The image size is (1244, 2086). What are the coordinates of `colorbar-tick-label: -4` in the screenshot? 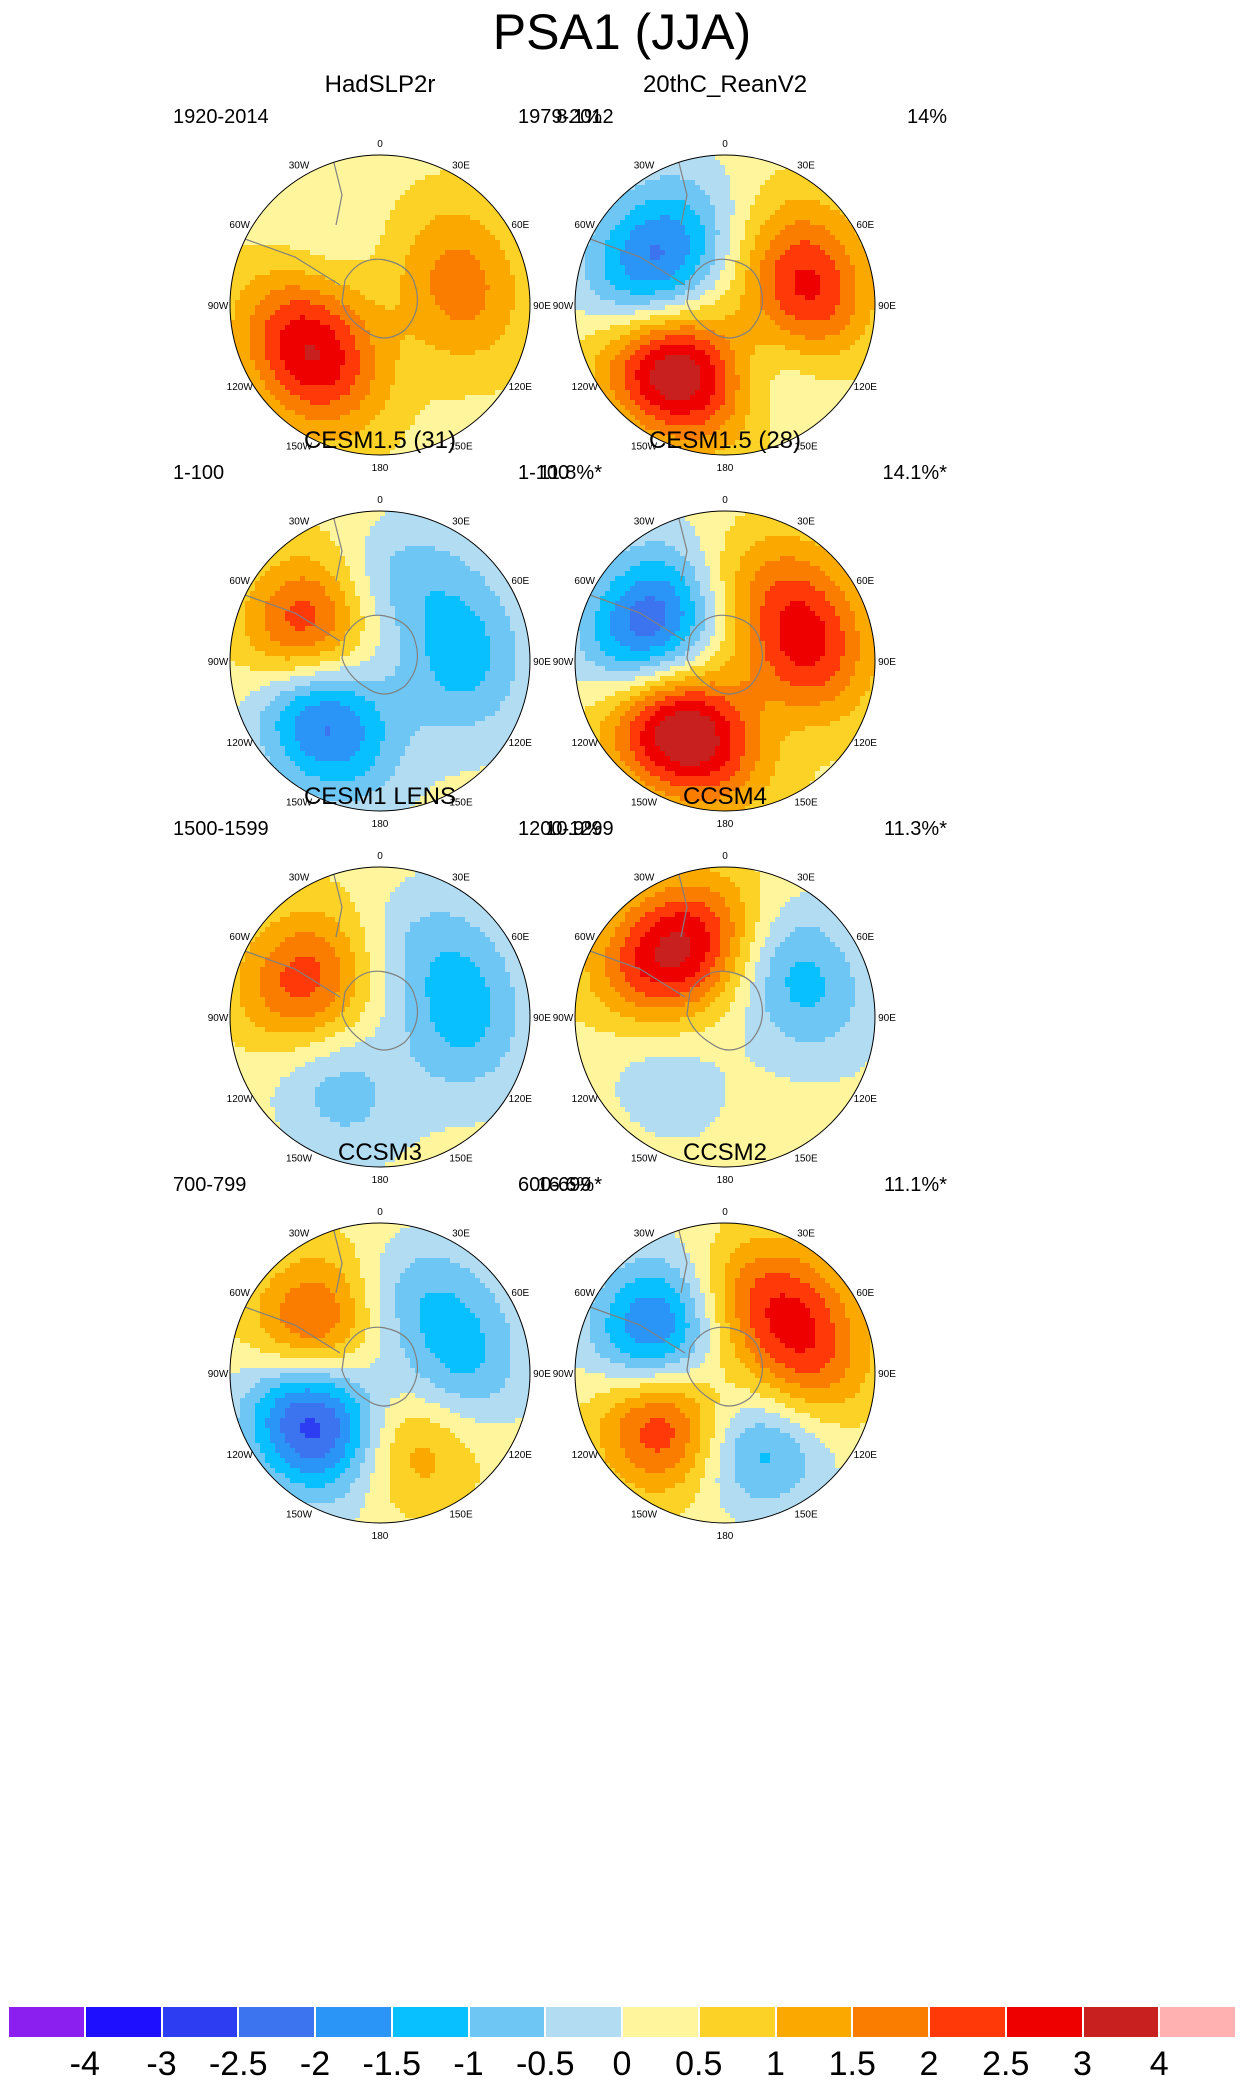 It's located at (84, 2064).